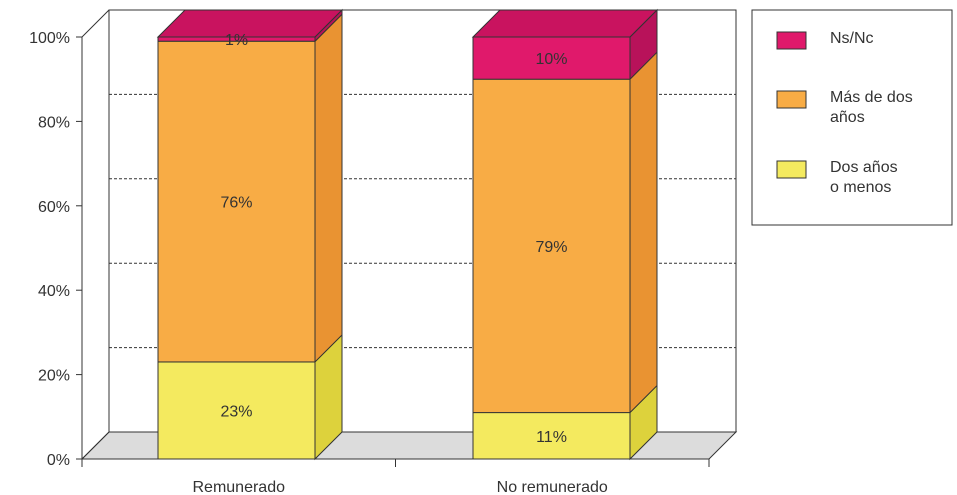  What do you see at coordinates (847, 117) in the screenshot?
I see `legend-label: años` at bounding box center [847, 117].